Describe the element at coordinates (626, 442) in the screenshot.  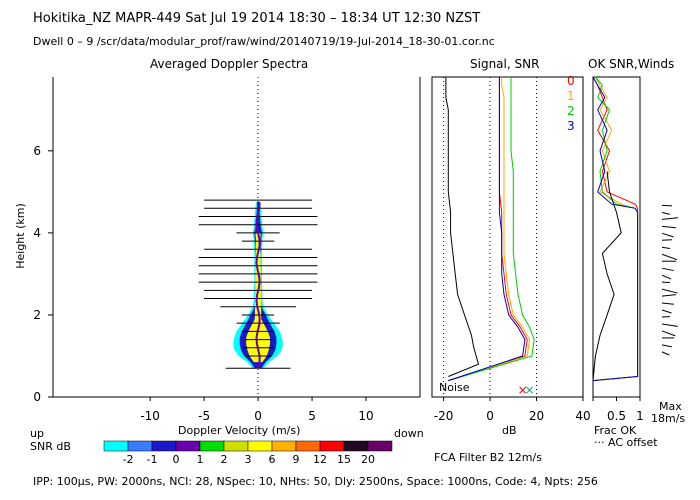
I see `winds-ac-label: ··· AC offset` at that location.